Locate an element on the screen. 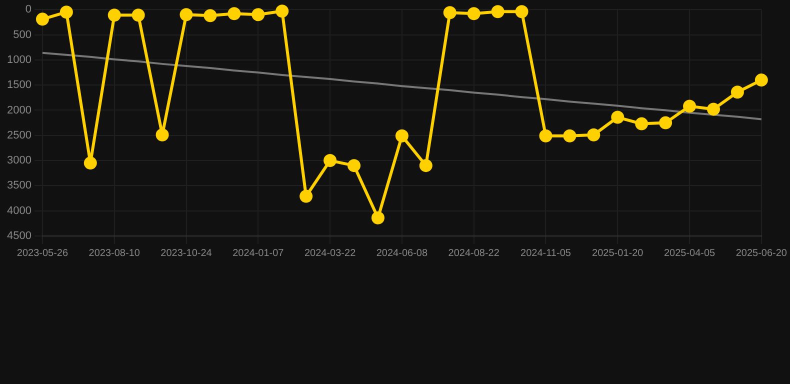 This screenshot has width=790, height=384. y-tick-label: 3000 is located at coordinates (19, 160).